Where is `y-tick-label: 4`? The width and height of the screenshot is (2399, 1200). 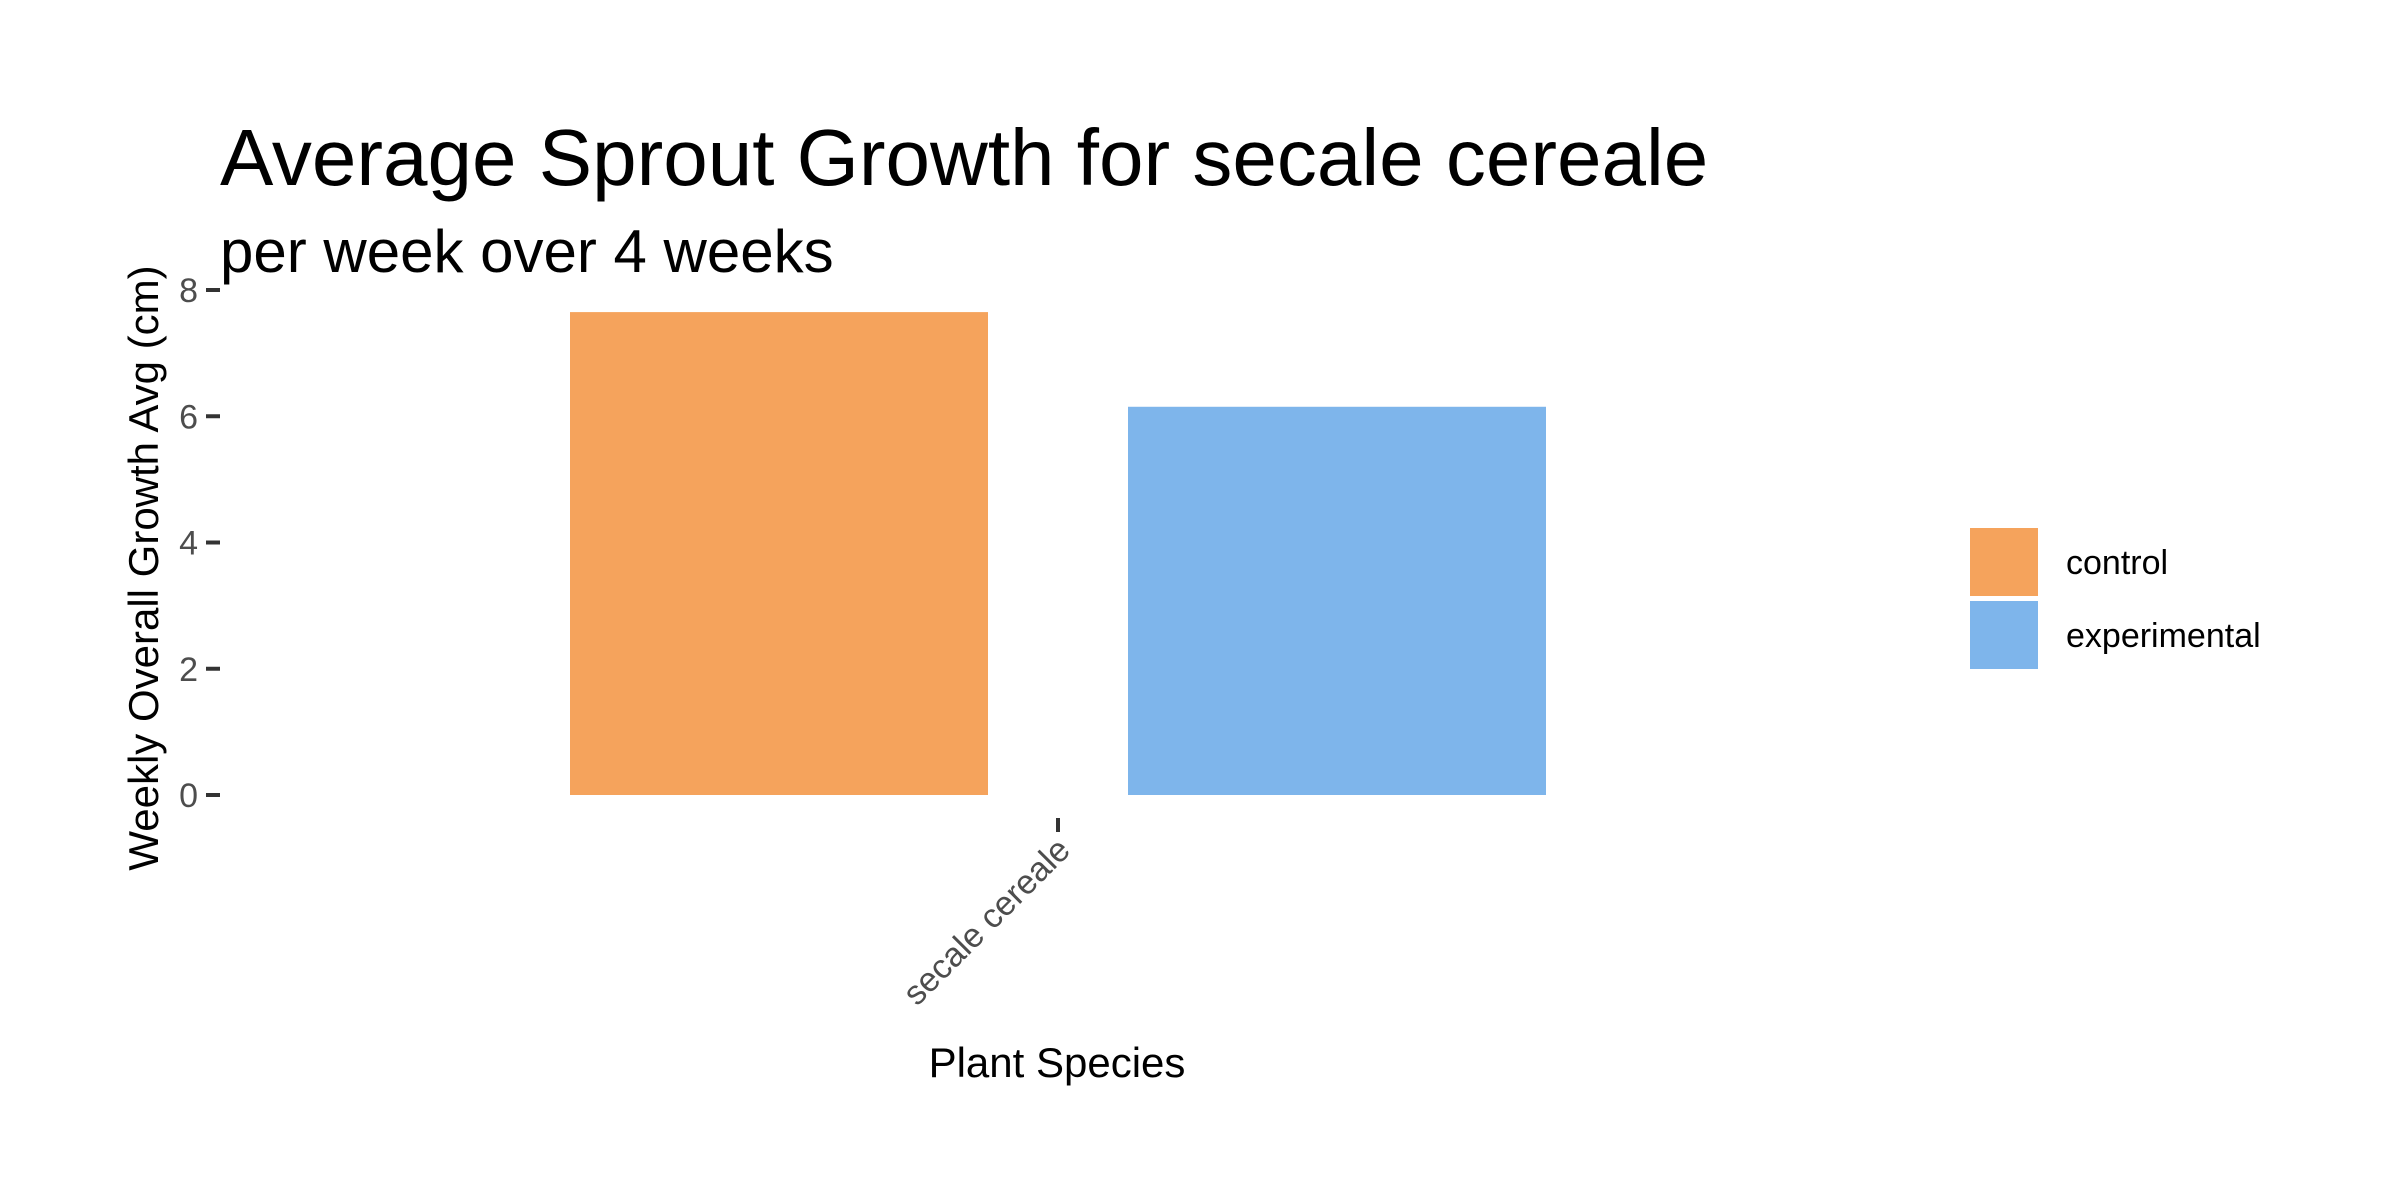
y-tick-label: 4 is located at coordinates (188, 544).